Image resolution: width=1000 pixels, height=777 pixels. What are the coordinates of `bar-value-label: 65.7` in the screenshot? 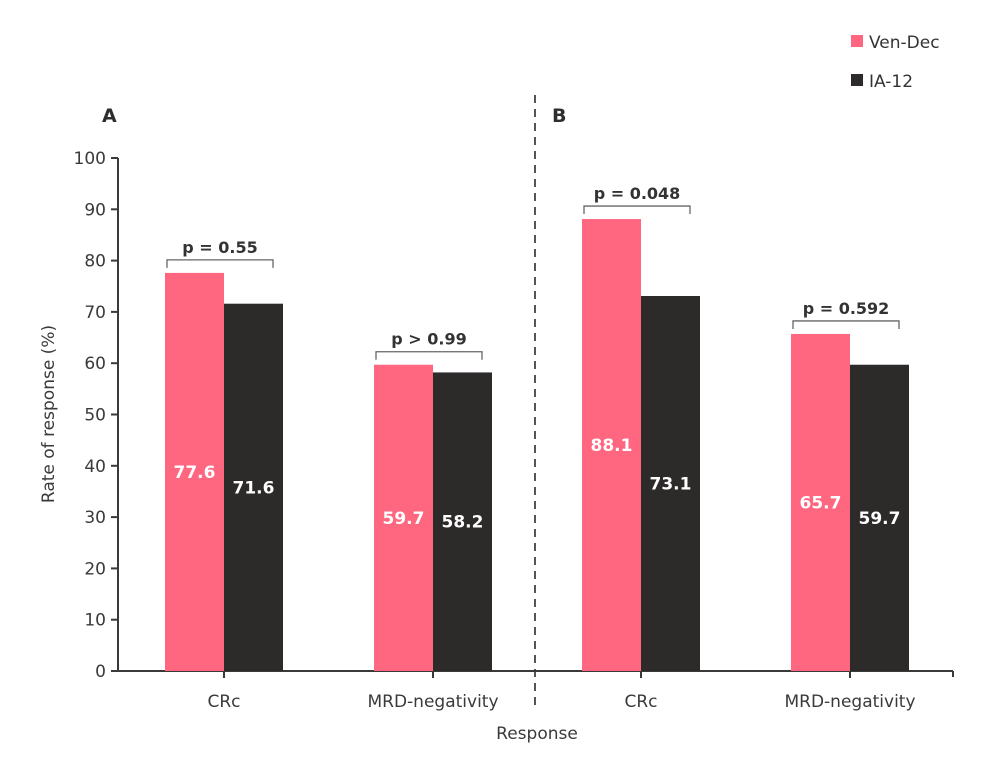 It's located at (821, 503).